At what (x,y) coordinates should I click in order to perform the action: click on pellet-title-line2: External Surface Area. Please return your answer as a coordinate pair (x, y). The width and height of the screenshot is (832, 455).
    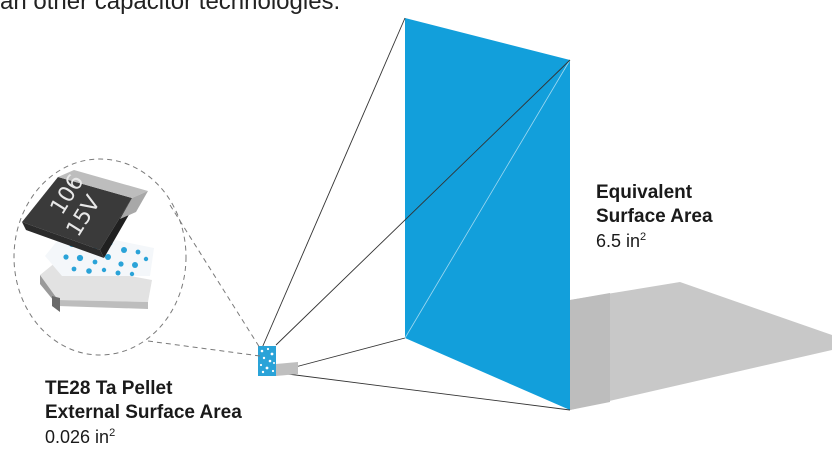
    Looking at the image, I should click on (143, 412).